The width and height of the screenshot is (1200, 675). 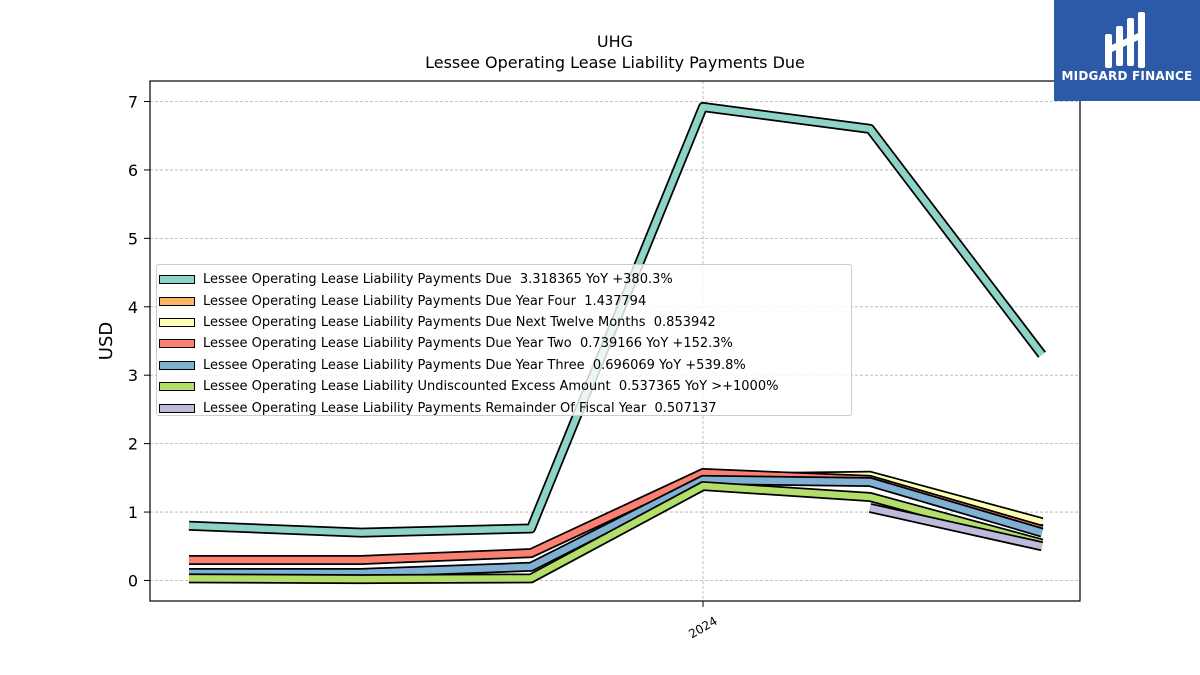 What do you see at coordinates (133, 102) in the screenshot?
I see `y-tick-label: 7` at bounding box center [133, 102].